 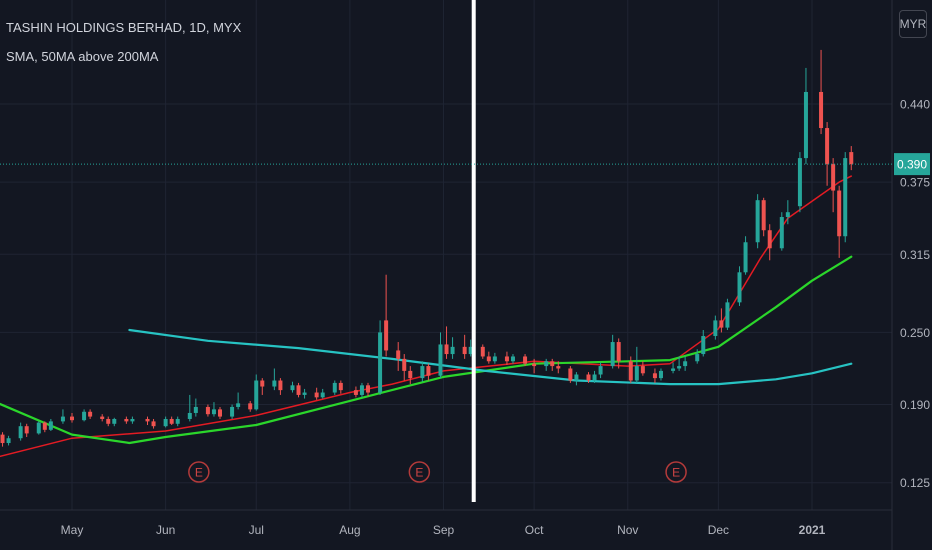 I want to click on last-price-label: 0.390, so click(x=912, y=165).